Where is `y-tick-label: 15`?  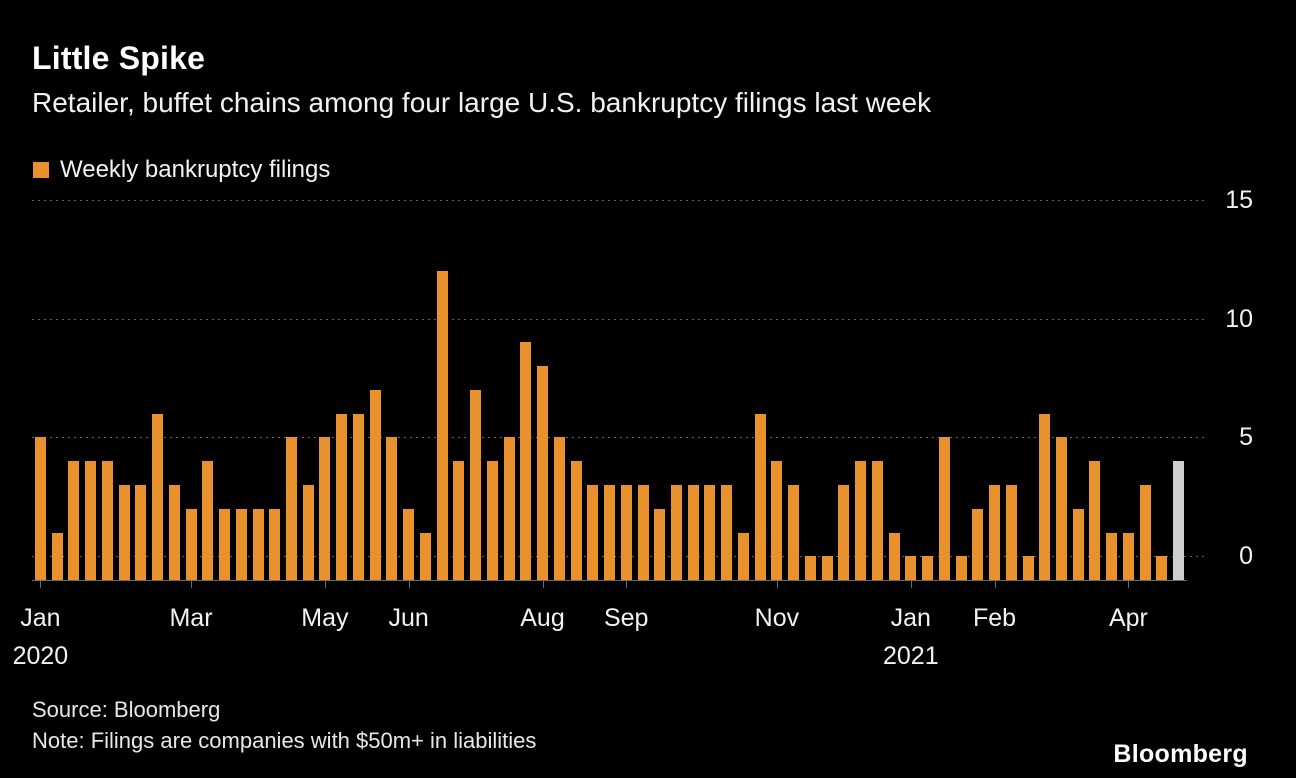 y-tick-label: 15 is located at coordinates (1239, 199).